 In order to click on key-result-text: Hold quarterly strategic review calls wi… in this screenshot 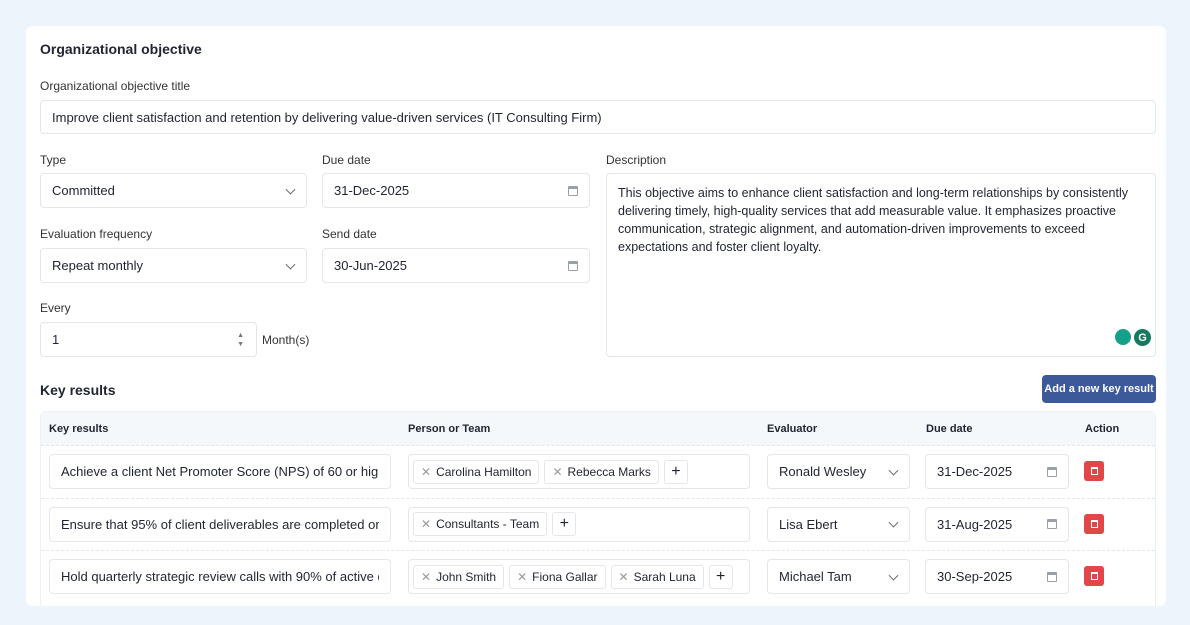, I will do `click(220, 576)`.